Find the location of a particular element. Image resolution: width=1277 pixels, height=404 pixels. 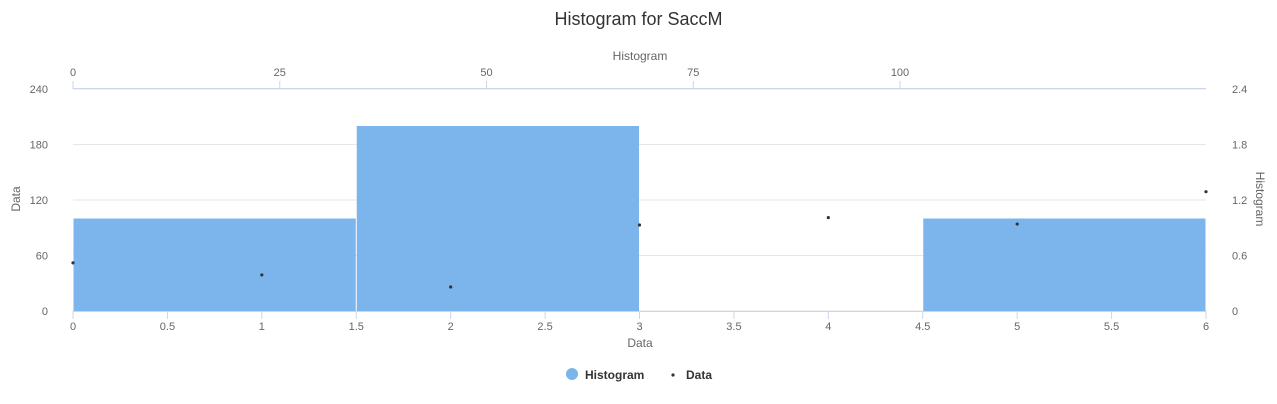

legend-data-label: Data is located at coordinates (699, 375).